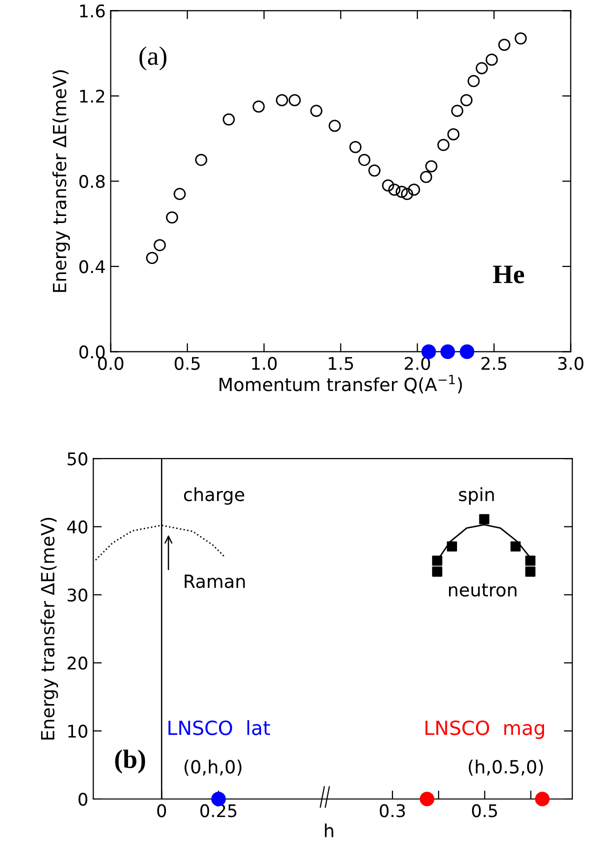 The width and height of the screenshot is (596, 861). I want to click on annotation: charge, so click(214, 496).